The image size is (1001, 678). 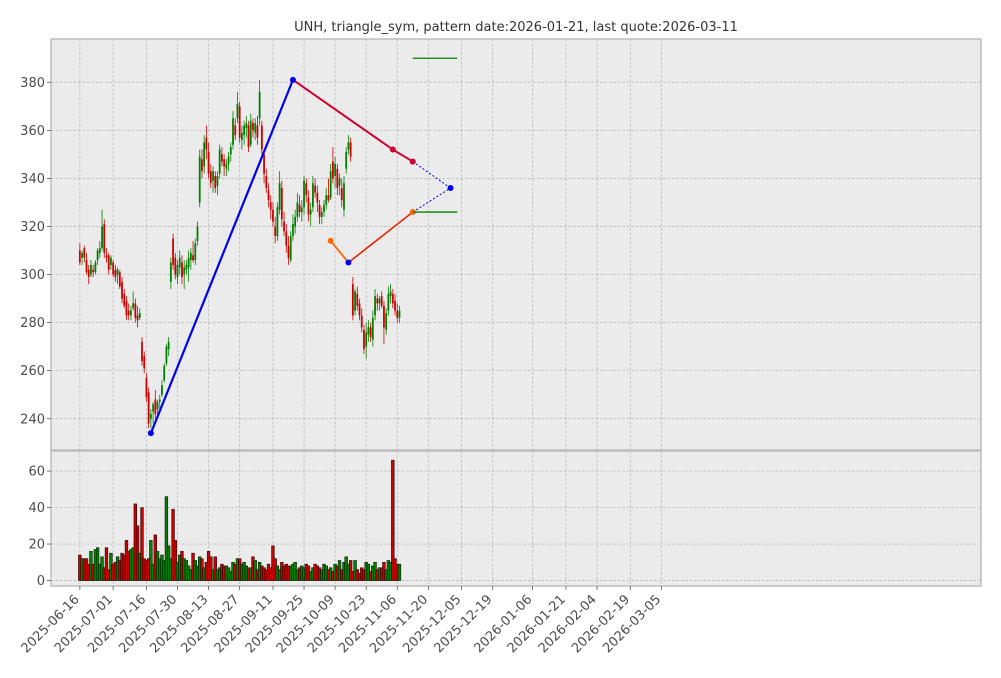 What do you see at coordinates (32, 179) in the screenshot?
I see `price-tick-label: 340` at bounding box center [32, 179].